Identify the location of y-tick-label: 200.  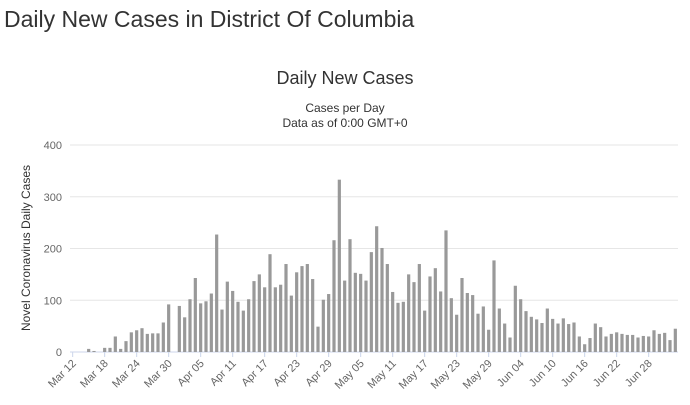
(53, 250).